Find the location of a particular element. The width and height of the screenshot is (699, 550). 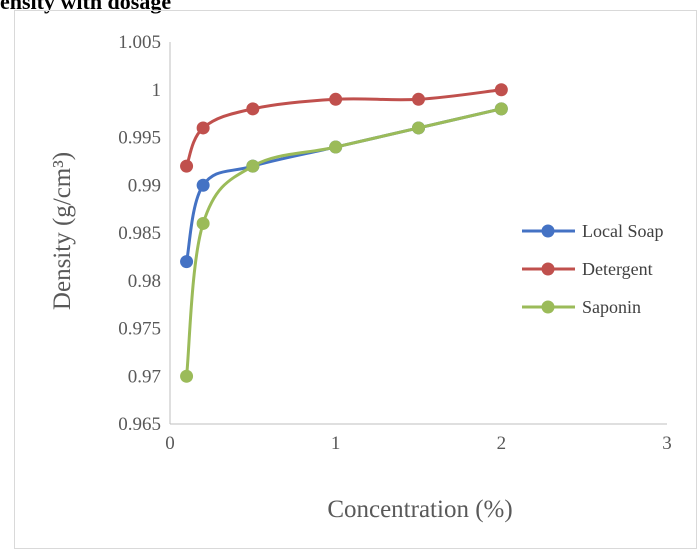

y-tick-label: 0.99 is located at coordinates (144, 185).